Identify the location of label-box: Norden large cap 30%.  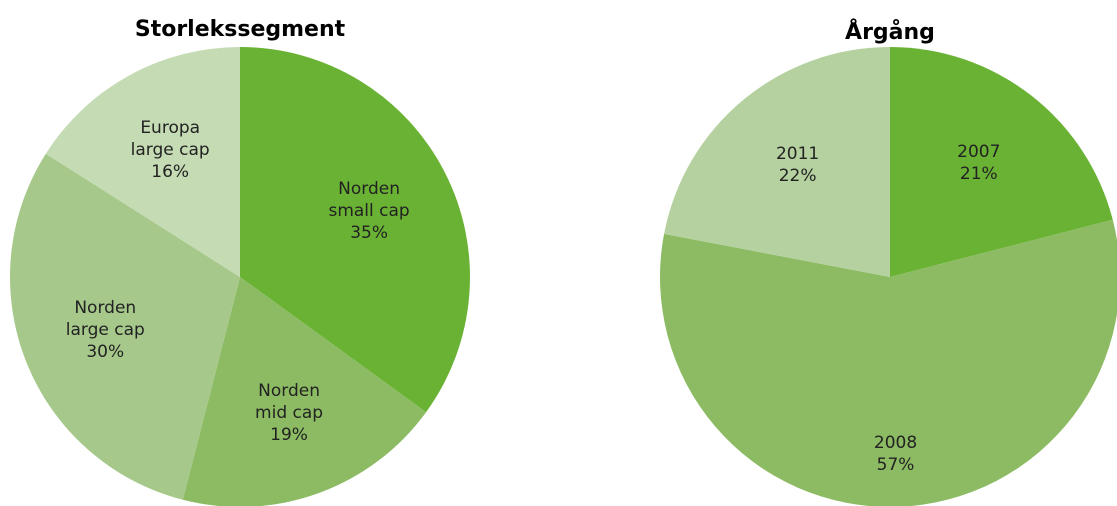
(105, 330).